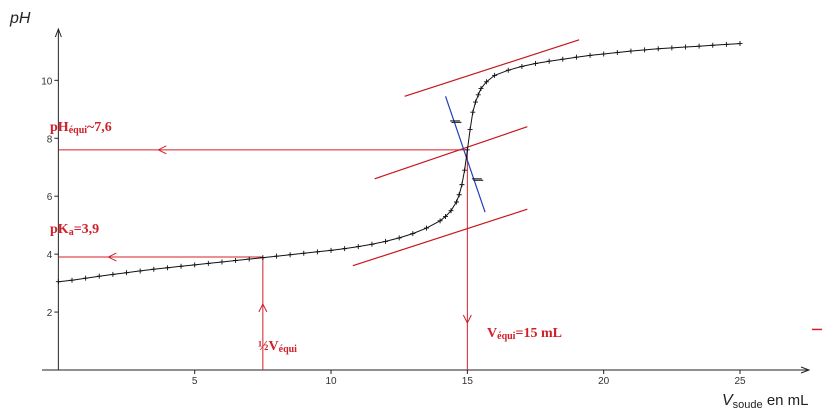 The width and height of the screenshot is (824, 415). What do you see at coordinates (59, 127) in the screenshot?
I see `ph-equi-main: pH` at bounding box center [59, 127].